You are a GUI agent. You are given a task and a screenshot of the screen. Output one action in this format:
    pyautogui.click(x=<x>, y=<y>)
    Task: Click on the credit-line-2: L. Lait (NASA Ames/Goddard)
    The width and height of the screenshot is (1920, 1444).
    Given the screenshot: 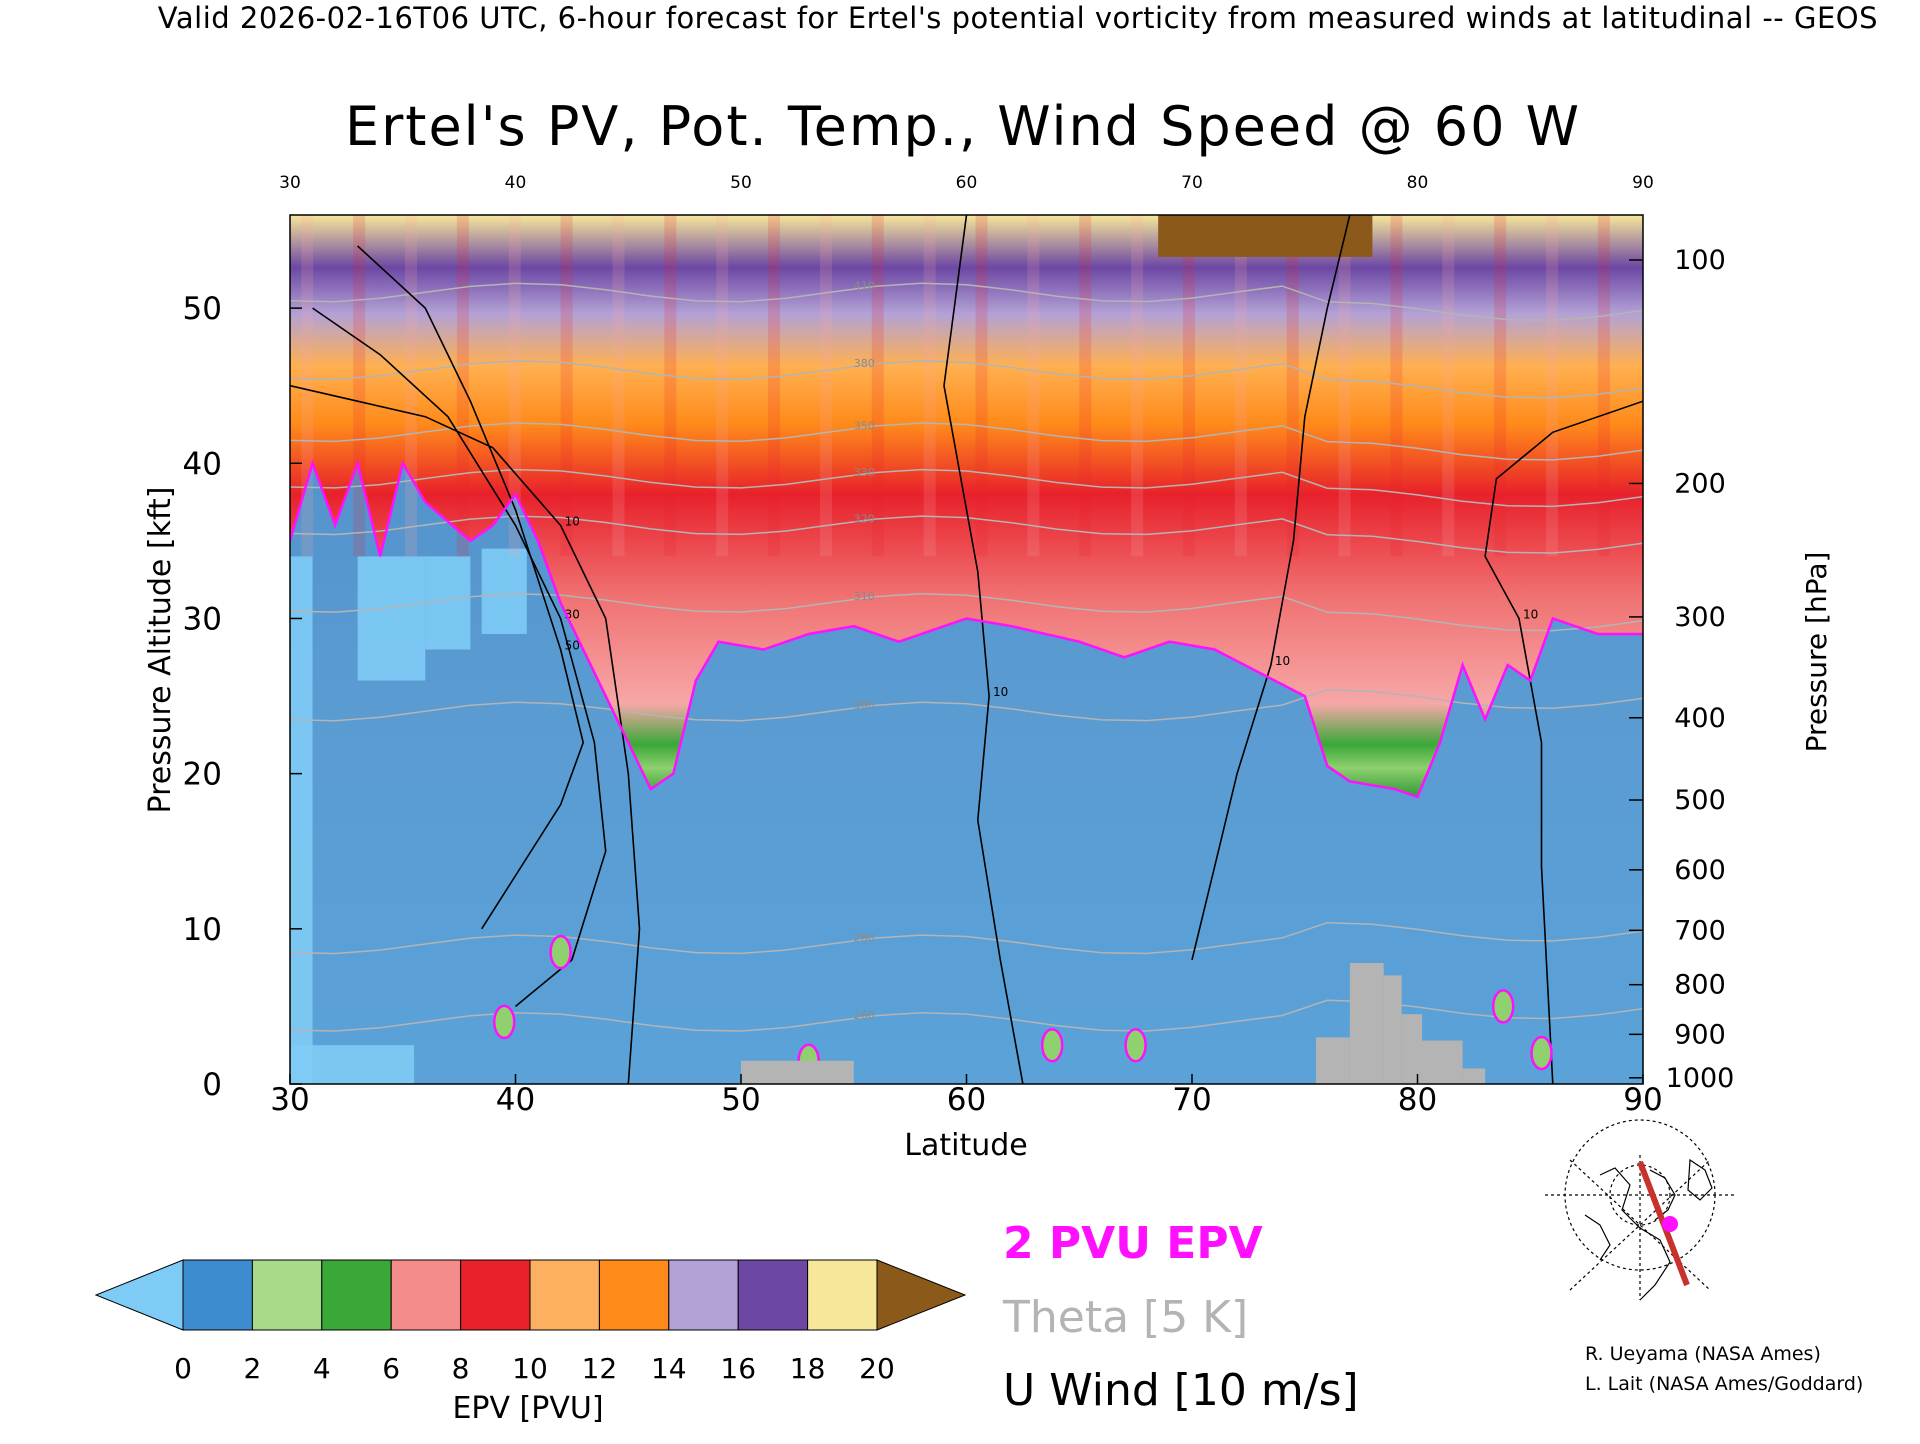 What is the action you would take?
    pyautogui.click(x=1724, y=1384)
    